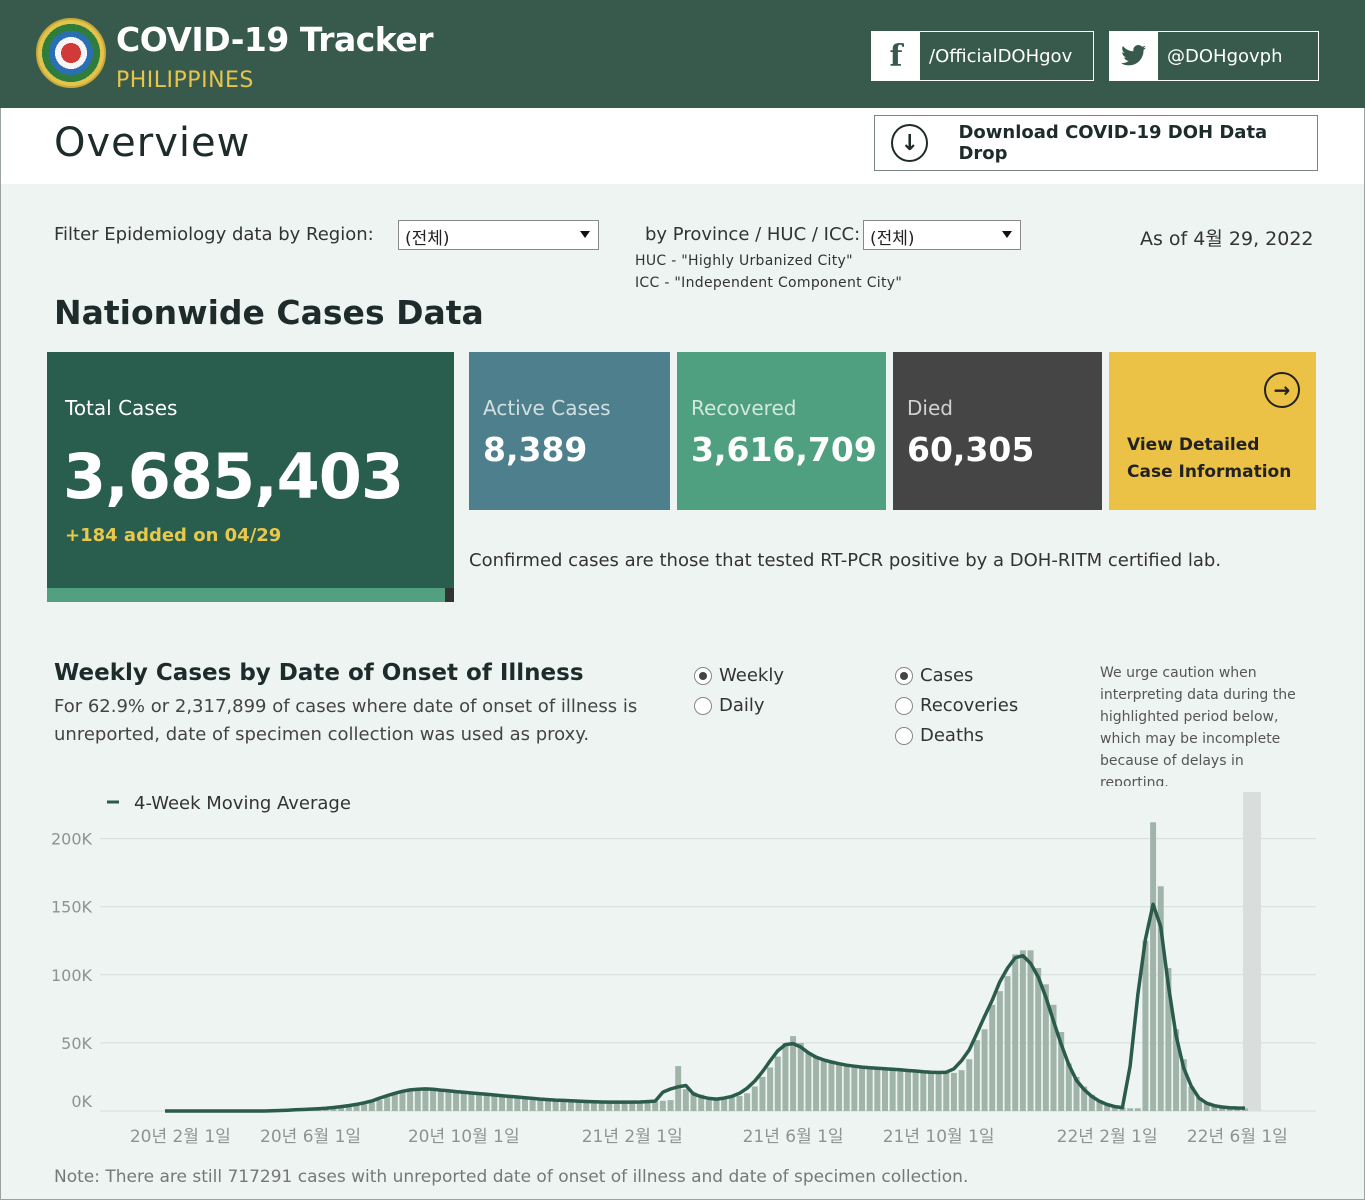 The image size is (1365, 1200). What do you see at coordinates (942, 235) in the screenshot?
I see `province-select: (전체)` at bounding box center [942, 235].